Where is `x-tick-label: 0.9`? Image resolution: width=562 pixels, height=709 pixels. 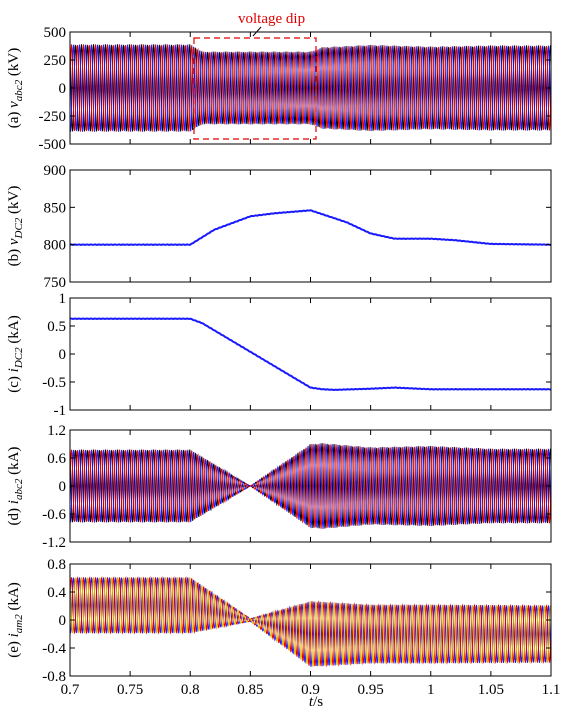 x-tick-label: 0.9 is located at coordinates (310, 690).